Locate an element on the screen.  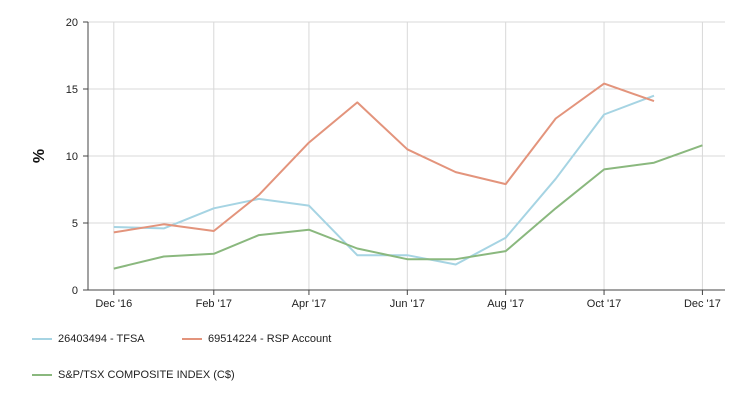
legend-label: 69514224 - RSP Account is located at coordinates (270, 339).